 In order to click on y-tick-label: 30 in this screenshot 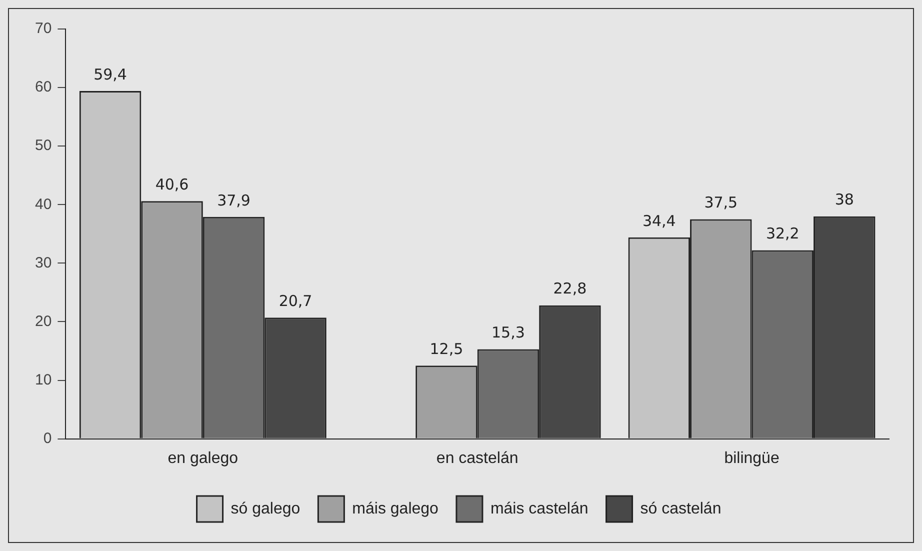, I will do `click(43, 263)`.